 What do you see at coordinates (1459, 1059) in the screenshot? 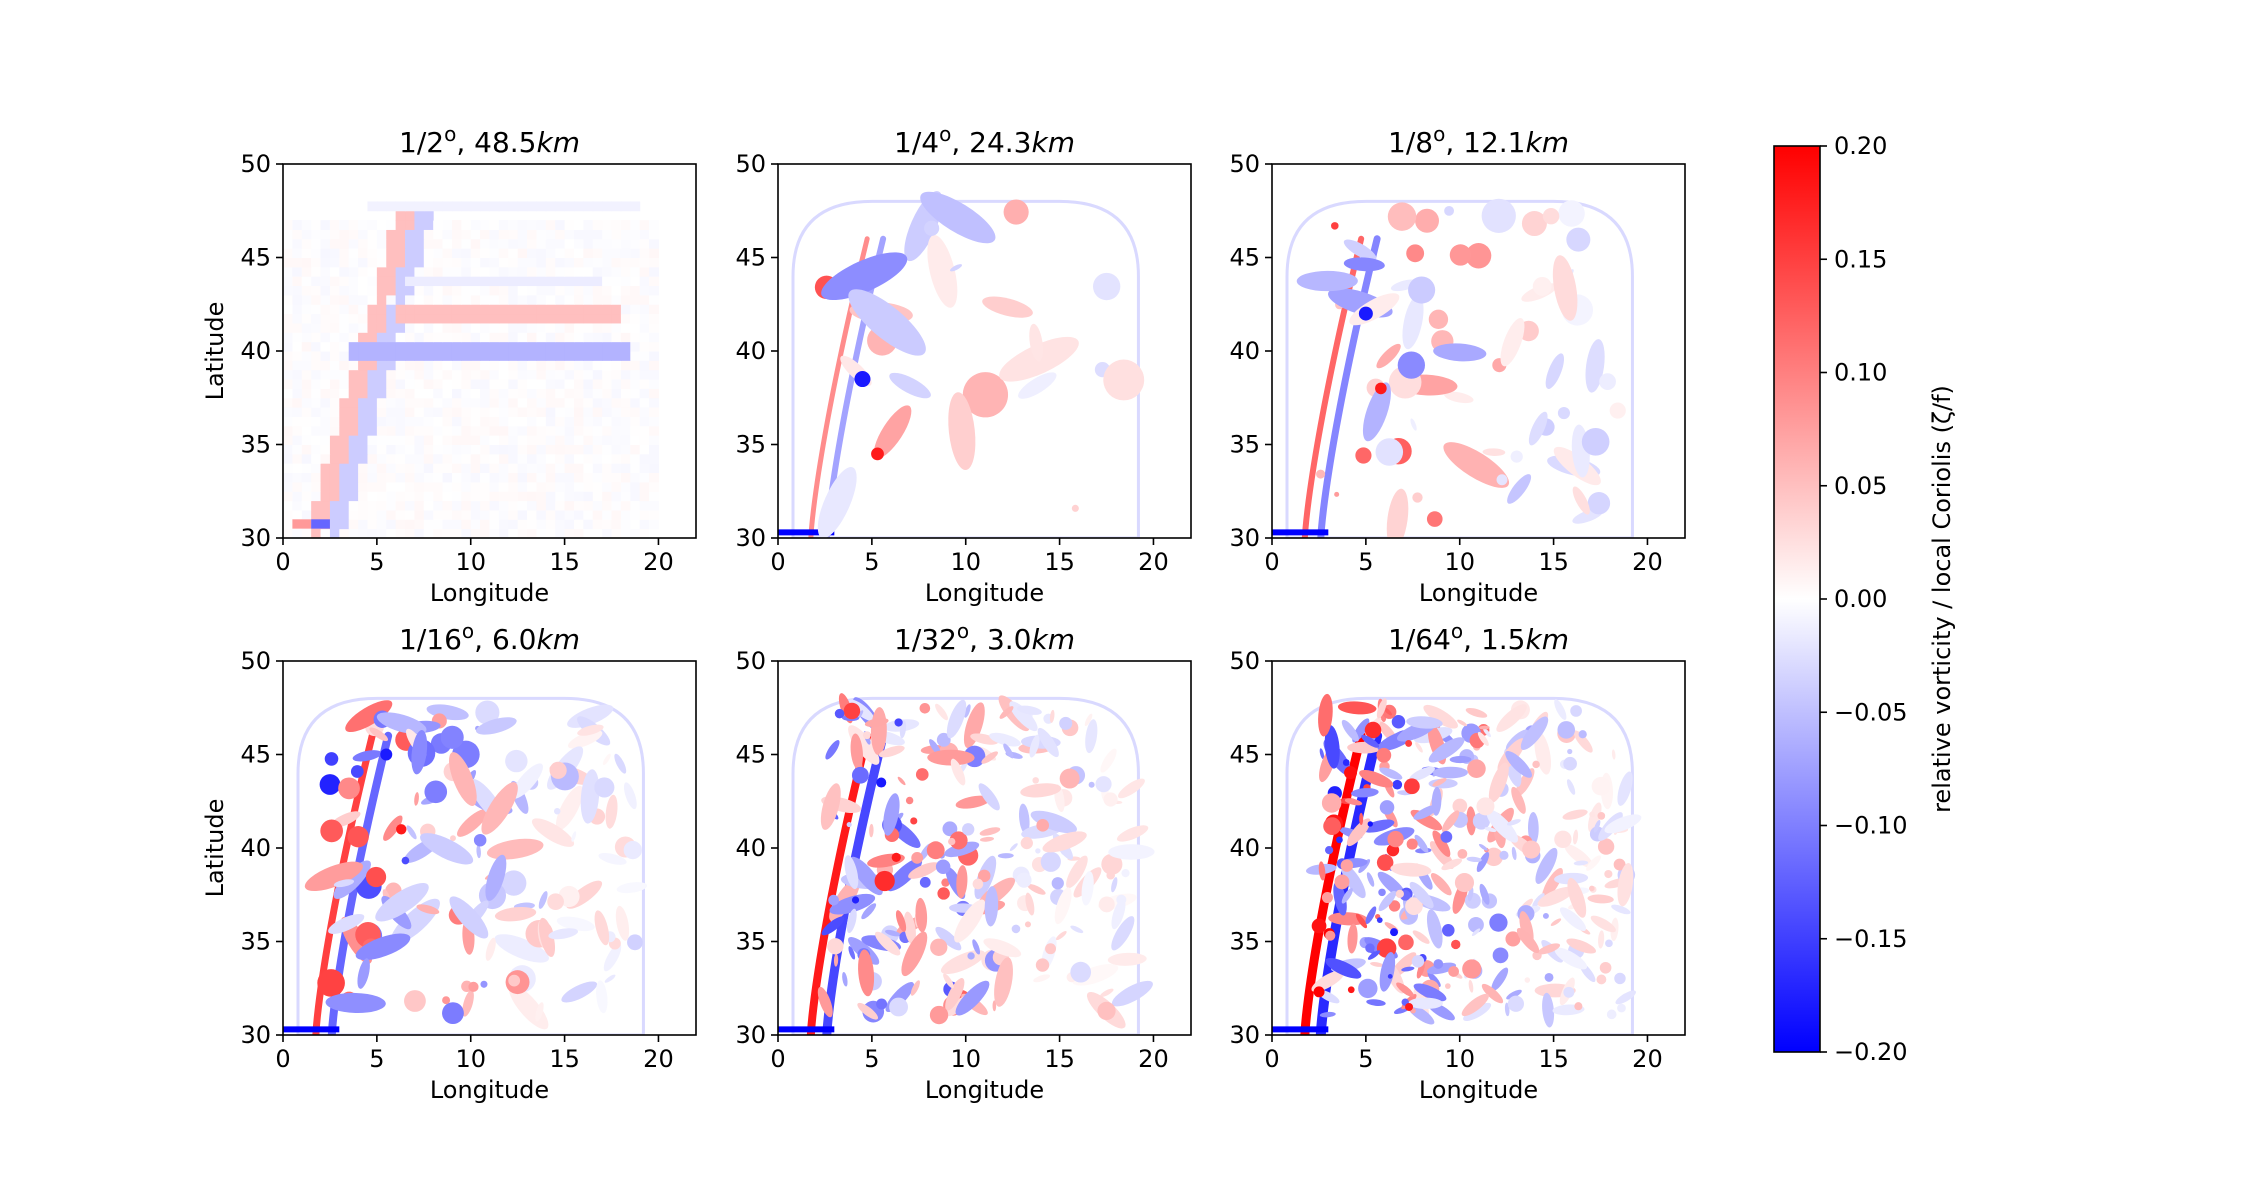
I see `x-tick-label: 10` at bounding box center [1459, 1059].